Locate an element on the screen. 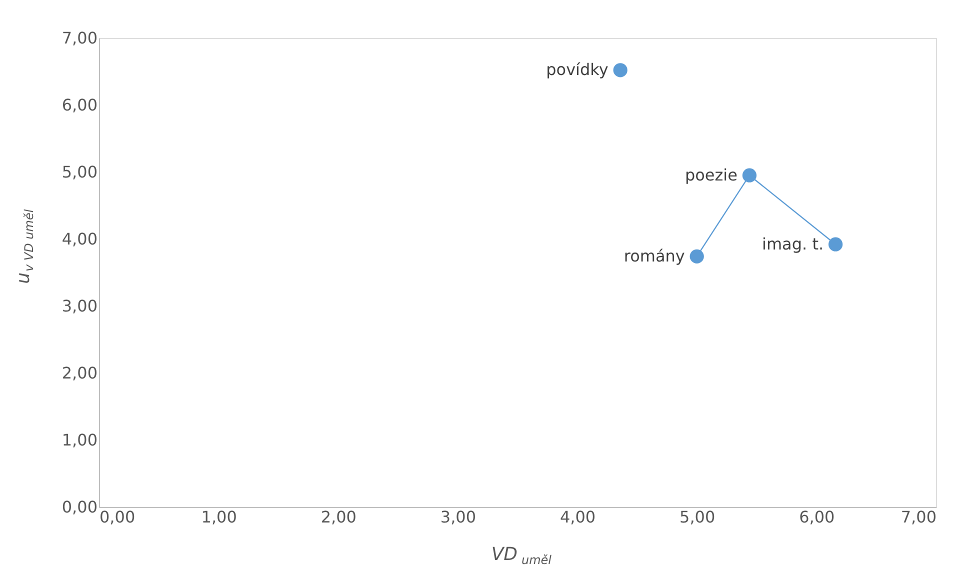 The height and width of the screenshot is (581, 956). x-tick-label: 3,00 is located at coordinates (458, 517).